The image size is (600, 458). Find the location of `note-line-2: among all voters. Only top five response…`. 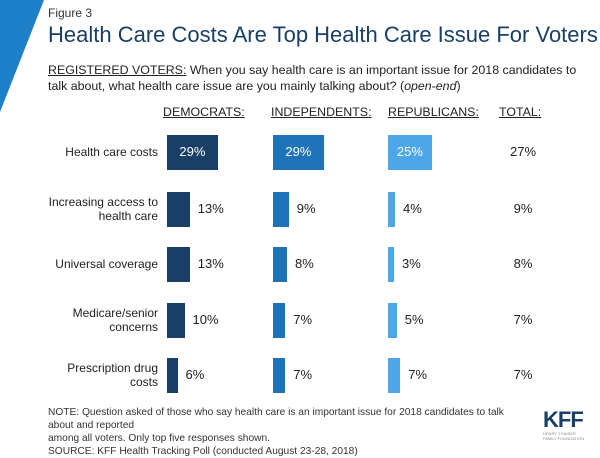

note-line-2: among all voters. Only top five response… is located at coordinates (159, 438).